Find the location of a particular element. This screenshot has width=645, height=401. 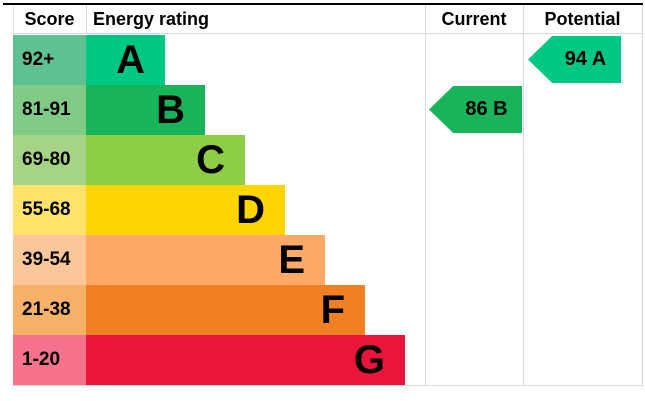

band-letter-c: C is located at coordinates (210, 160).